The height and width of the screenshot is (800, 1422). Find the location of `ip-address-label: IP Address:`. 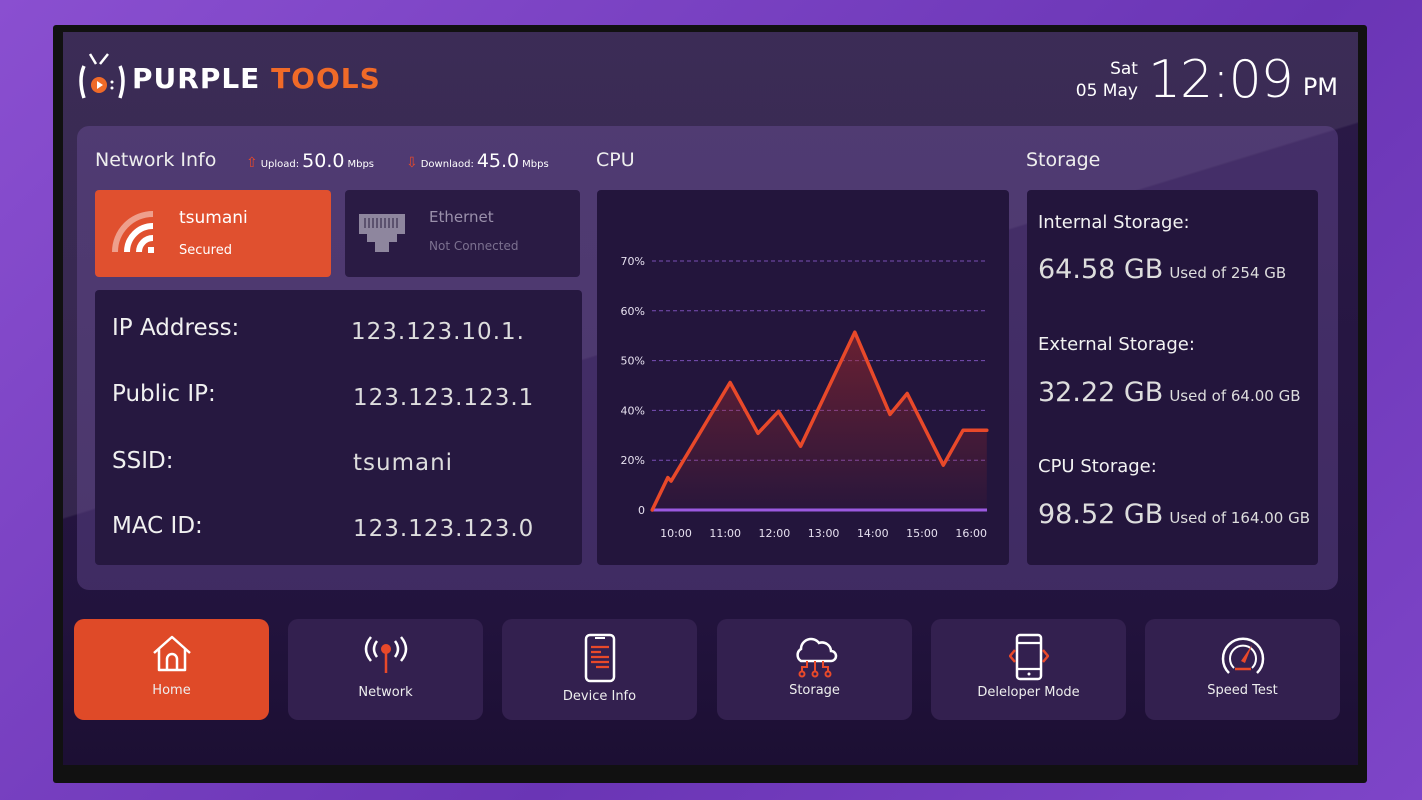

ip-address-label: IP Address: is located at coordinates (176, 328).